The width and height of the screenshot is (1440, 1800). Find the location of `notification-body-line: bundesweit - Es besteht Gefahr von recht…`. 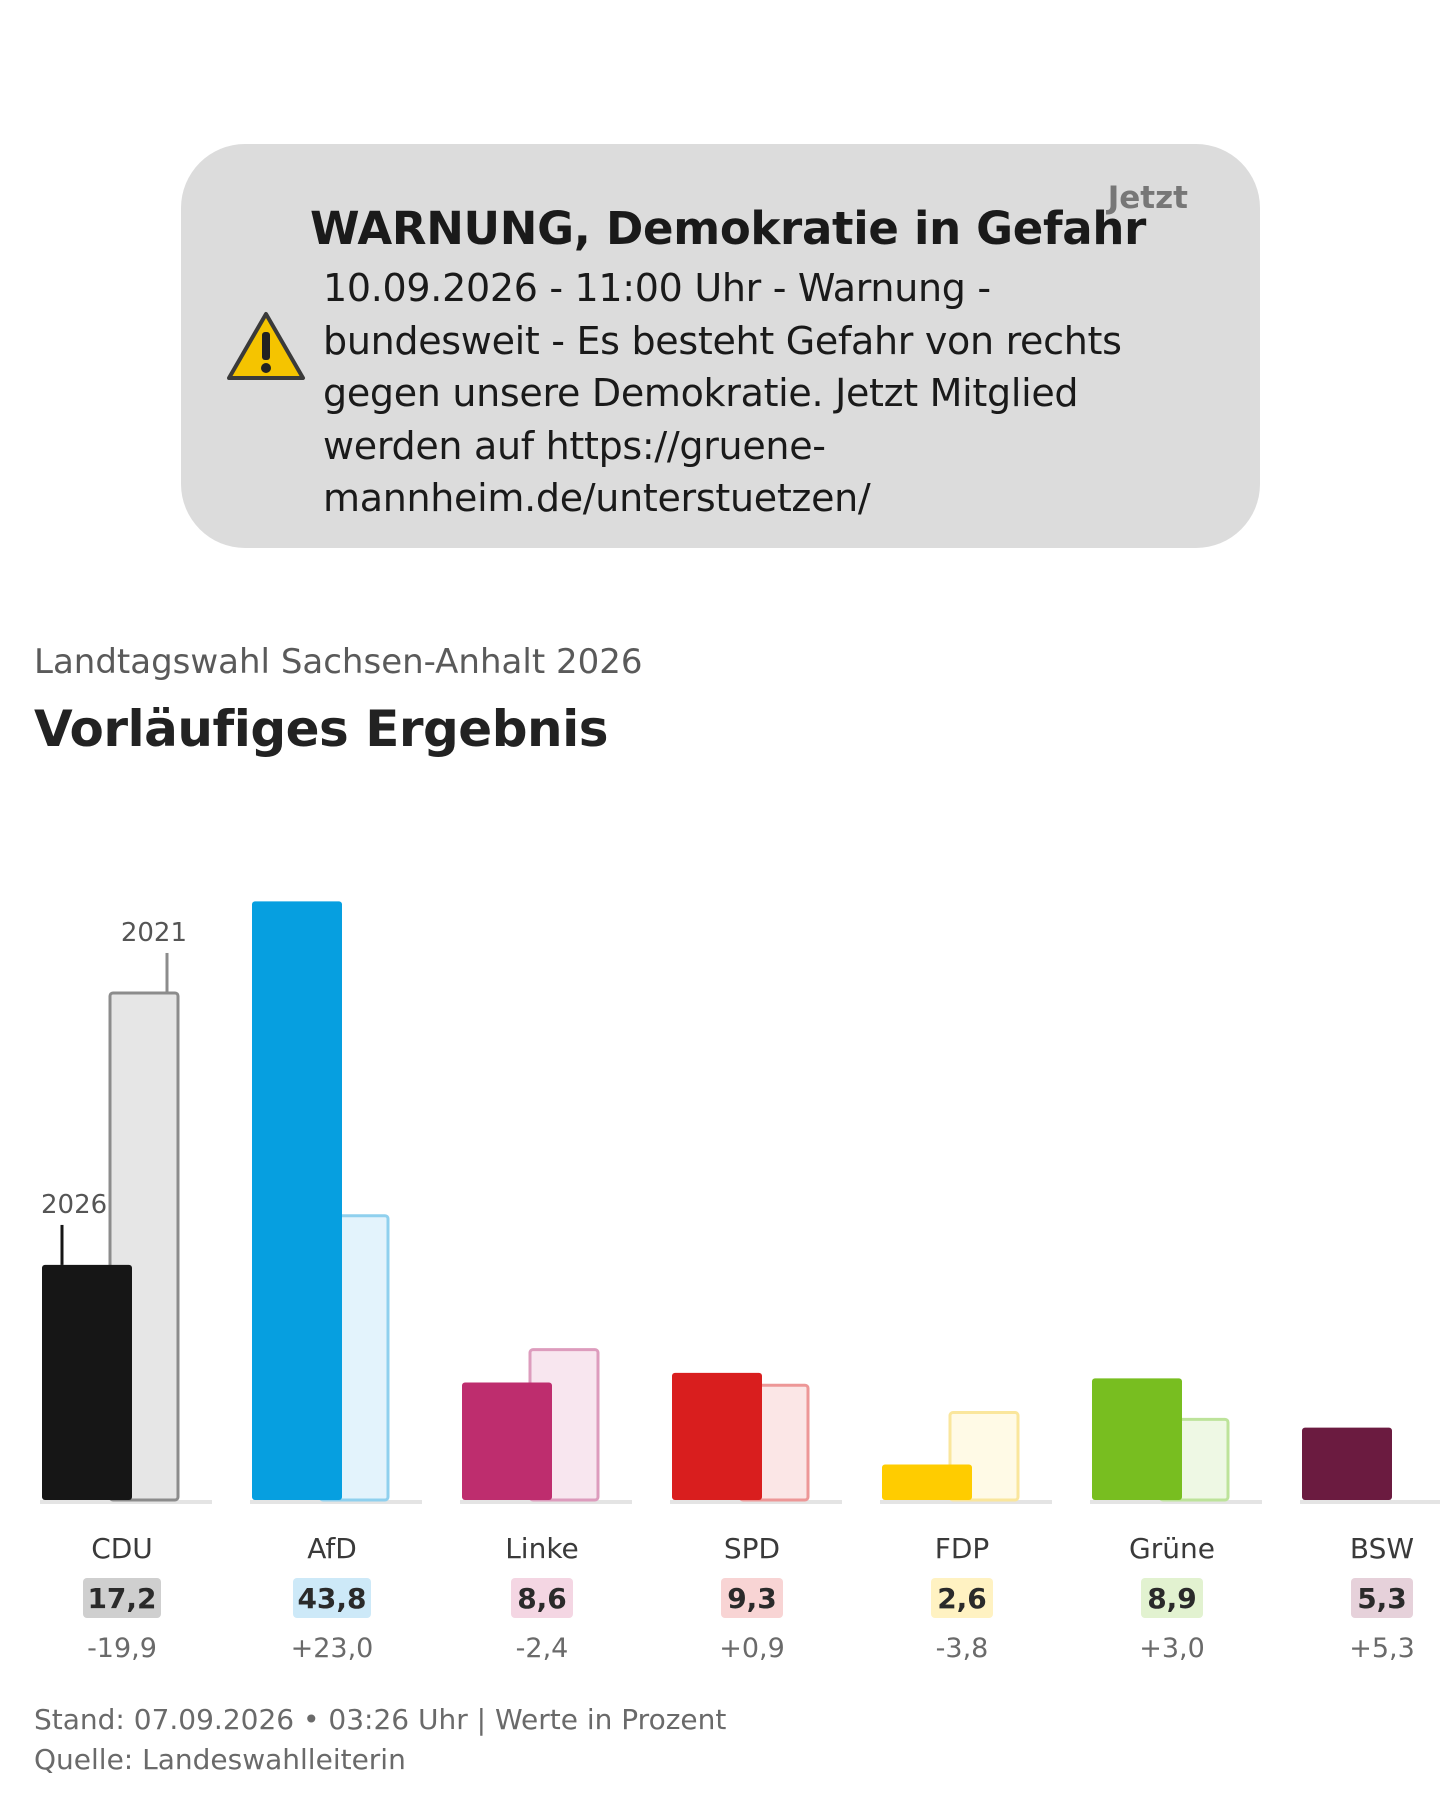

notification-body-line: bundesweit - Es besteht Gefahr von recht… is located at coordinates (722, 340).